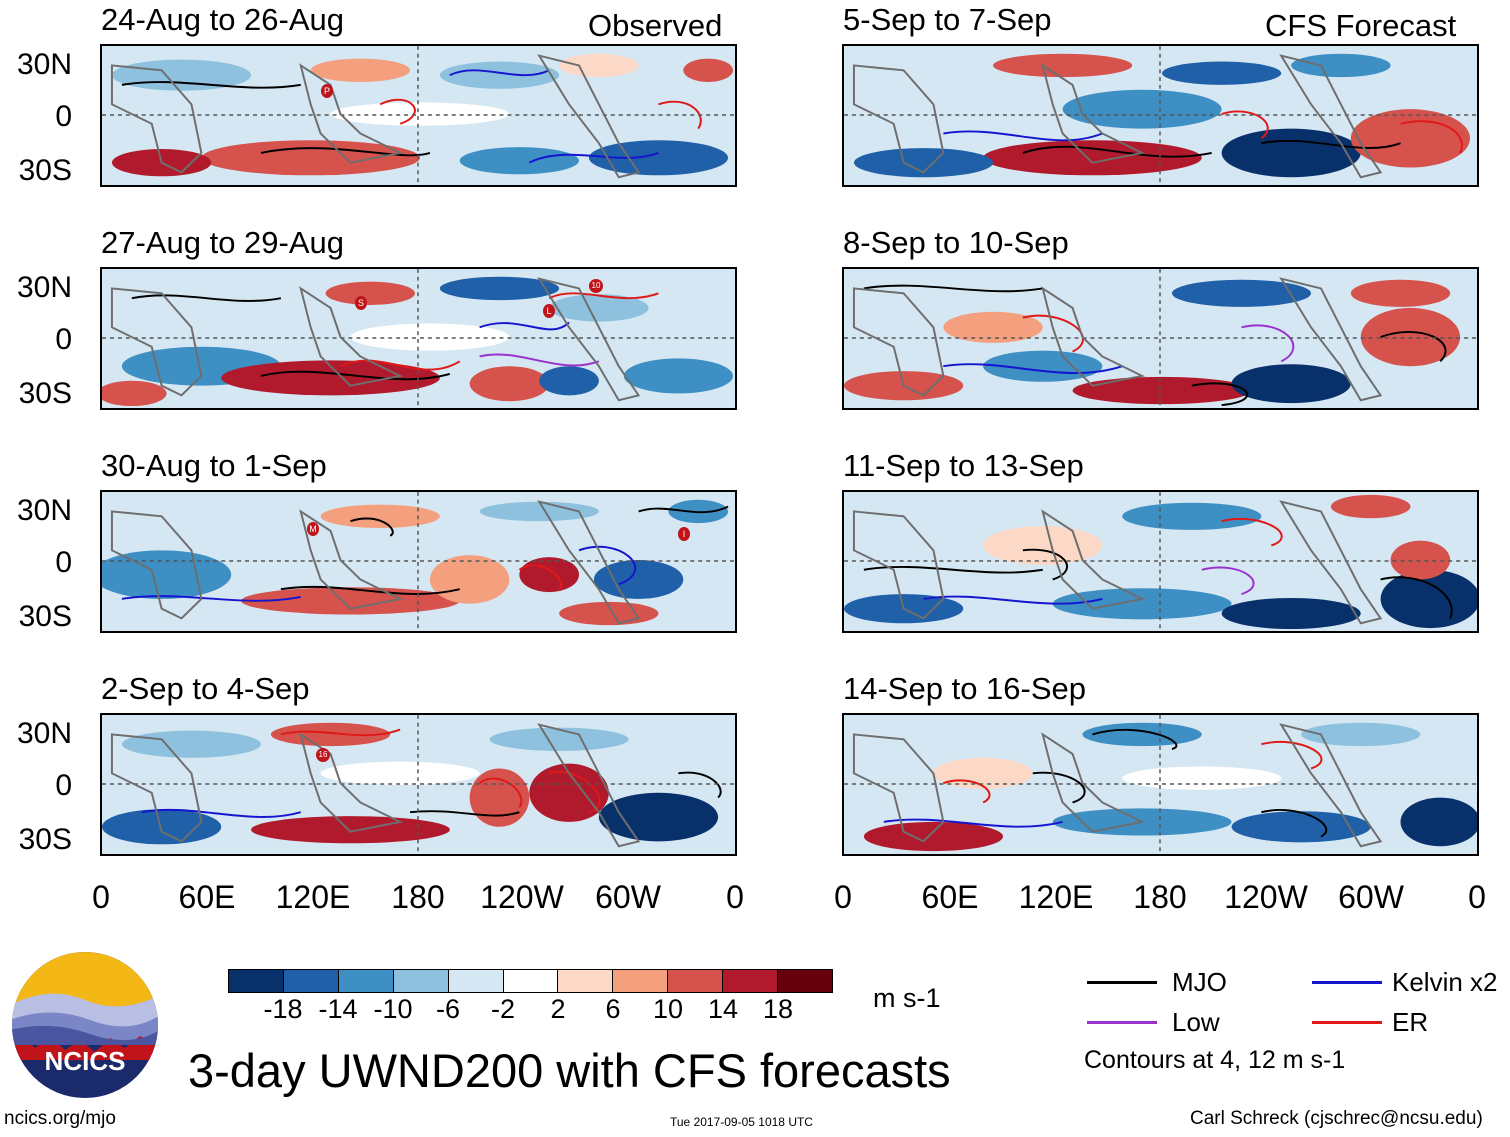 The image size is (1510, 1137). I want to click on legend-line-mjo, so click(1122, 982).